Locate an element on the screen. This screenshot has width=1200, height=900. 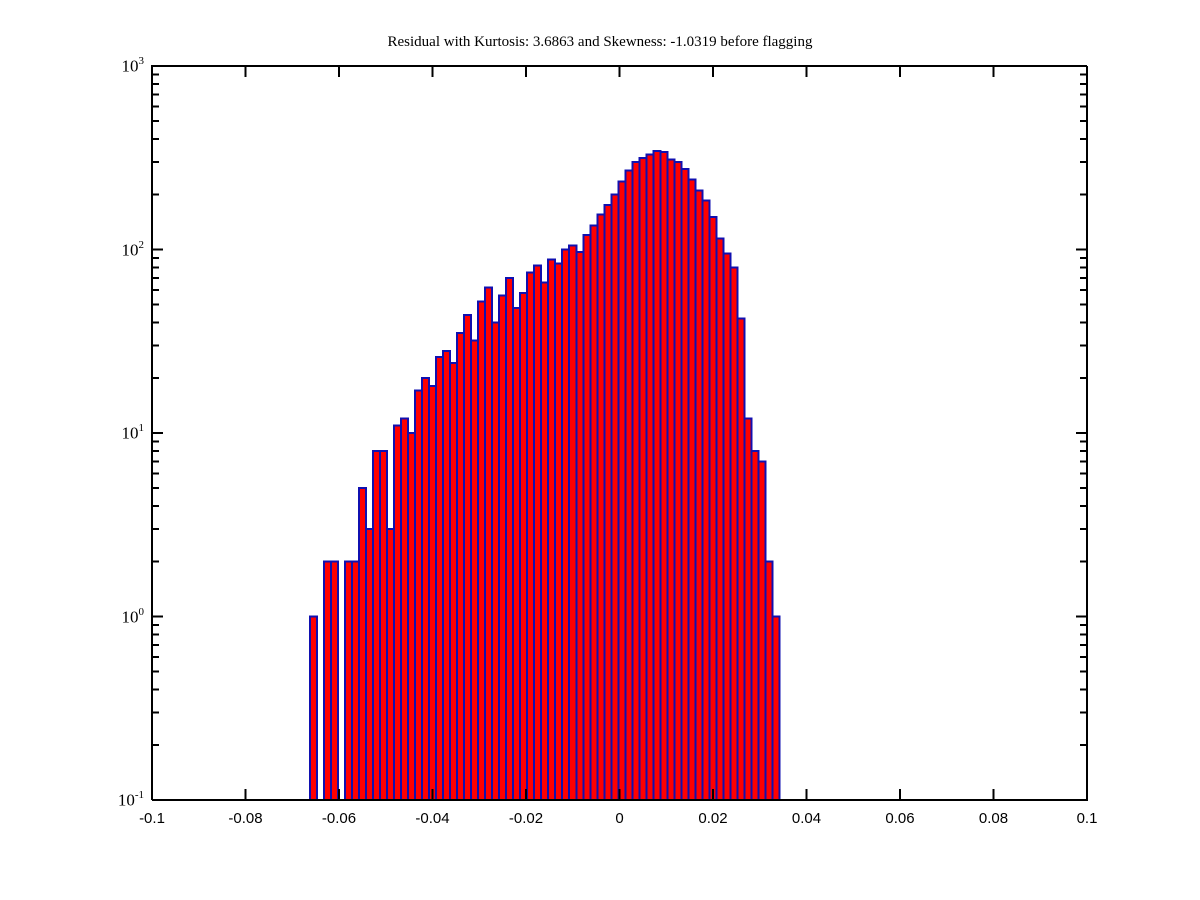
y-tick-label: 103 is located at coordinates (122, 66).